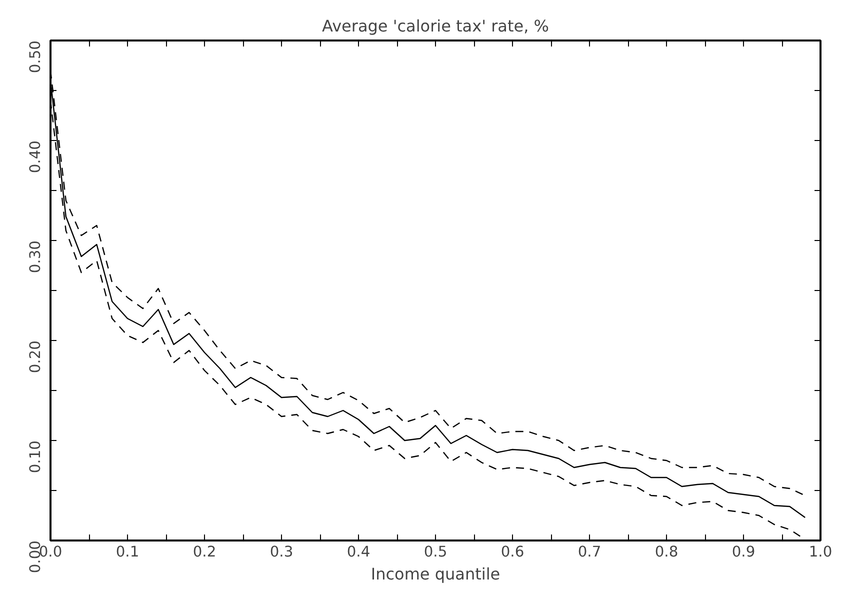 The width and height of the screenshot is (848, 608). What do you see at coordinates (512, 552) in the screenshot?
I see `x-tick-label: 0.6` at bounding box center [512, 552].